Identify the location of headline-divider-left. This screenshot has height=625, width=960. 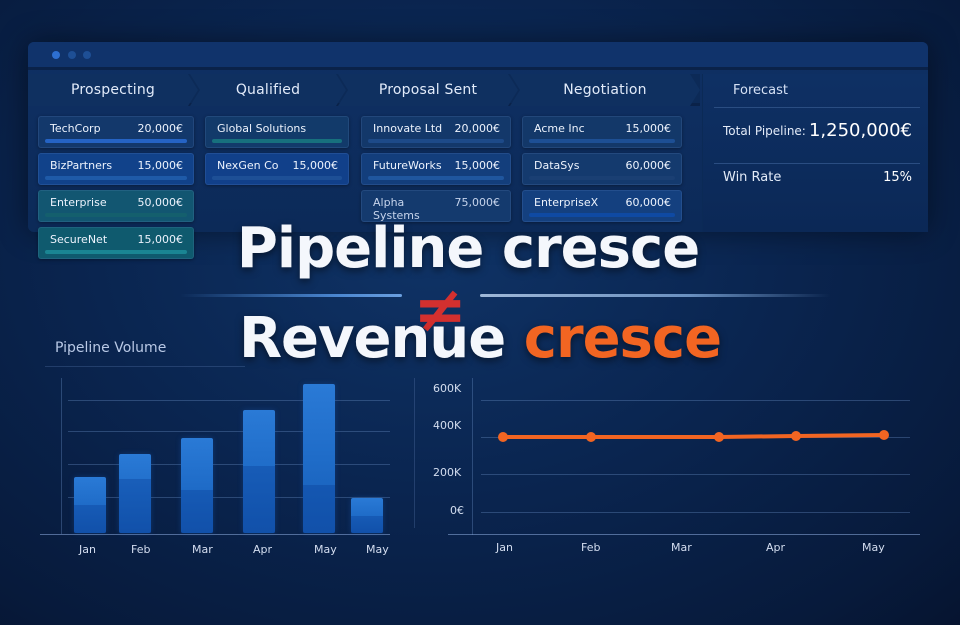
(291, 295).